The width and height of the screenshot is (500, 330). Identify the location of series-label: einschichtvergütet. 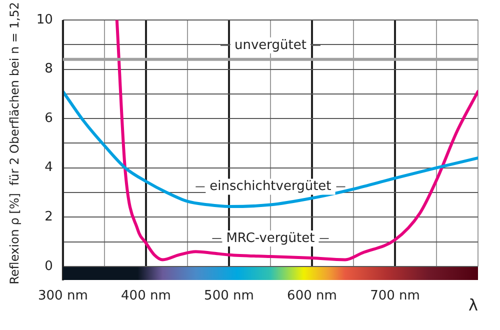
(271, 186).